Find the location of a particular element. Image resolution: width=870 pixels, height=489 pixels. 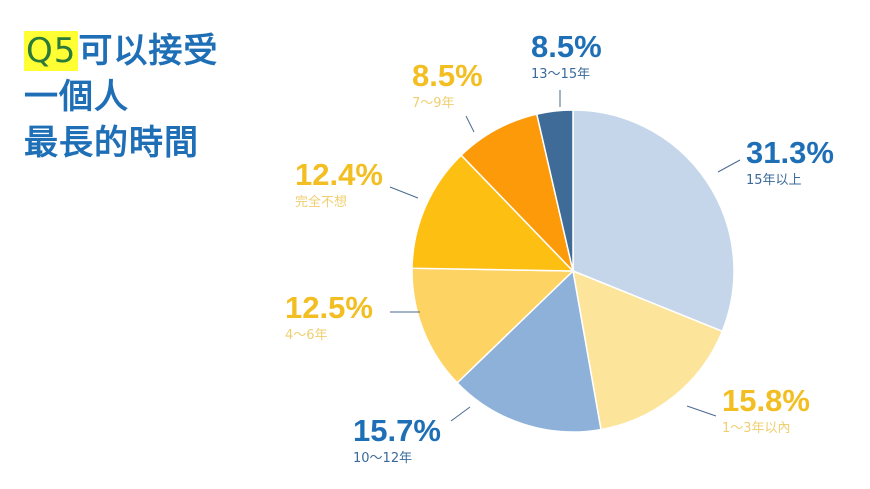

data-label-none: 12.4% 完全不想 is located at coordinates (339, 185).